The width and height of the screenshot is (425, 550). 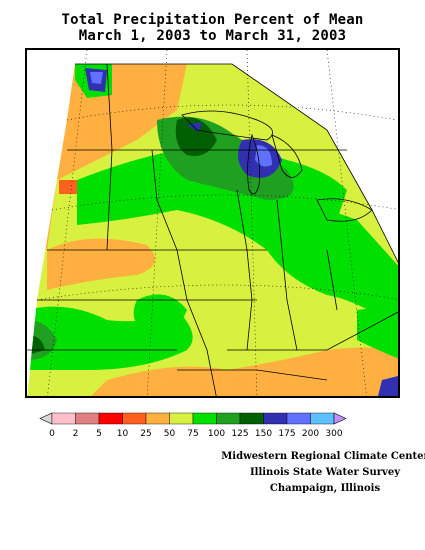 I want to click on credit-line1: Midwestern Regional Climate Center, so click(x=323, y=456).